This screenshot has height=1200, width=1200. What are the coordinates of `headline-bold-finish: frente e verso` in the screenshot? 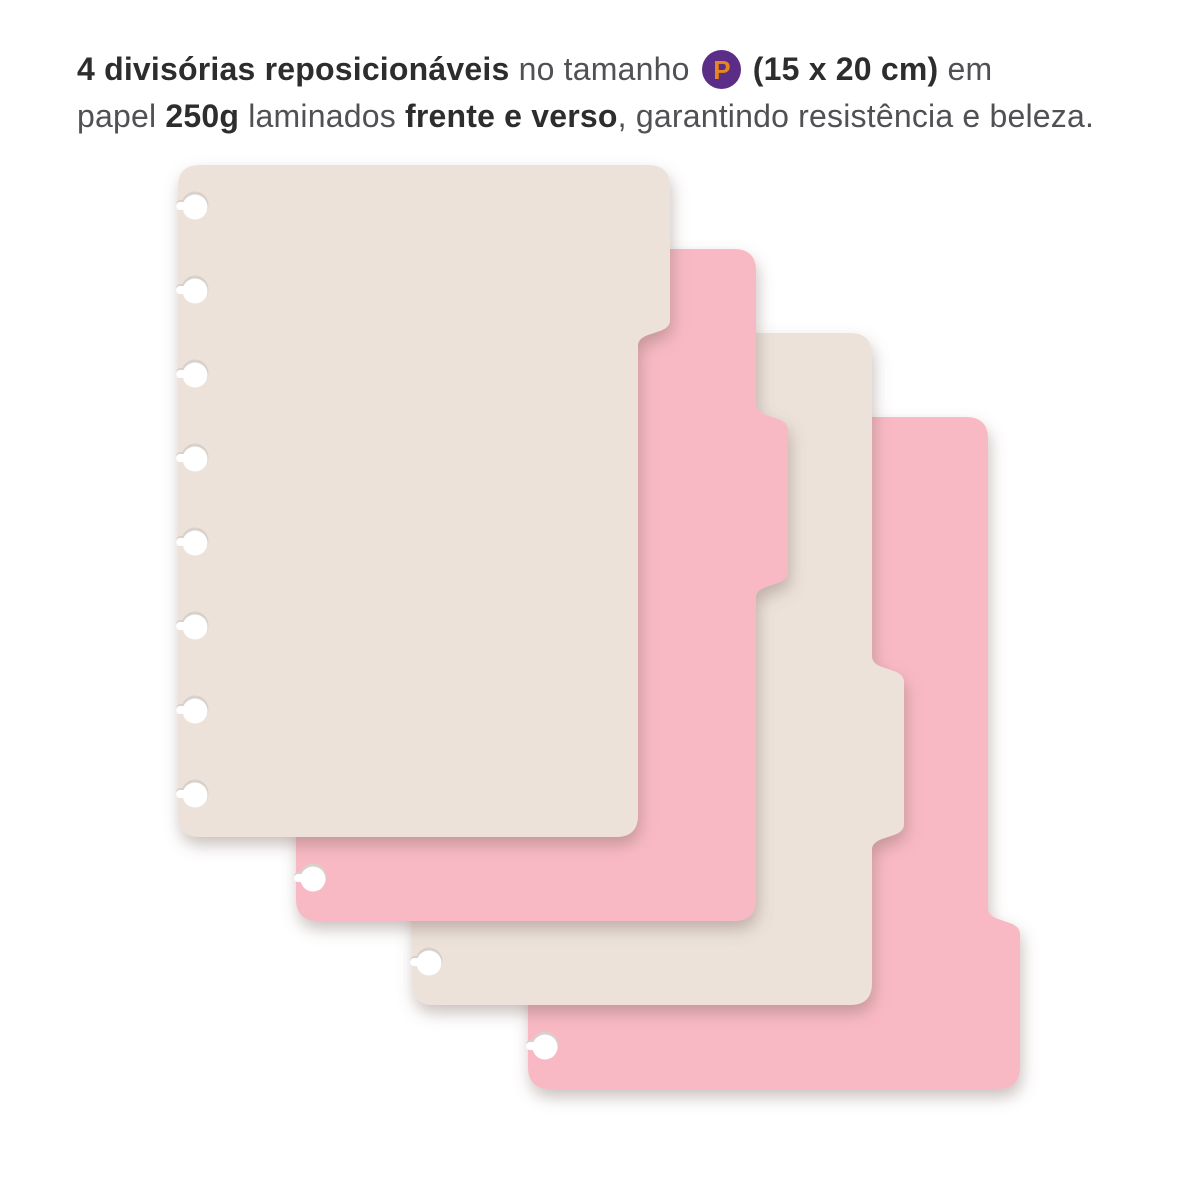 It's located at (511, 116).